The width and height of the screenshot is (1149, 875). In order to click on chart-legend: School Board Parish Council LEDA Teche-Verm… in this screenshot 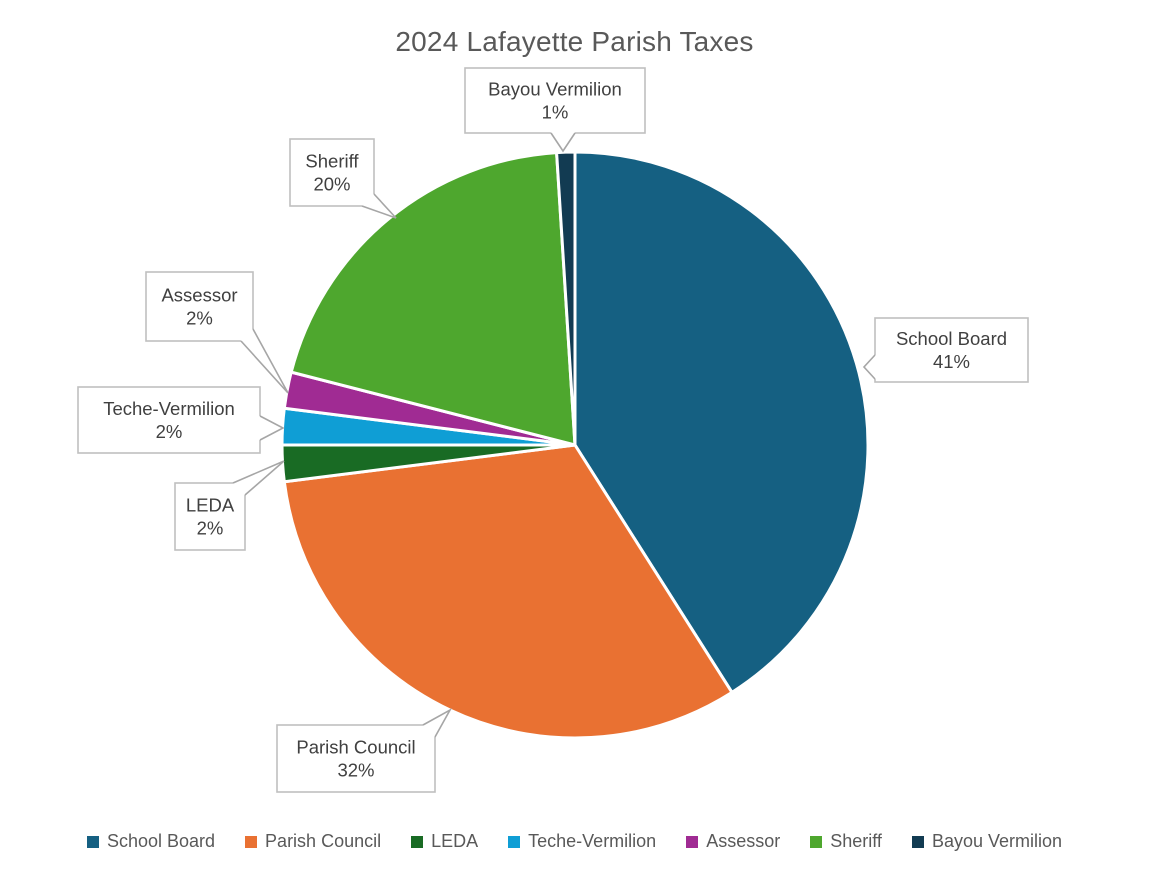, I will do `click(574, 841)`.